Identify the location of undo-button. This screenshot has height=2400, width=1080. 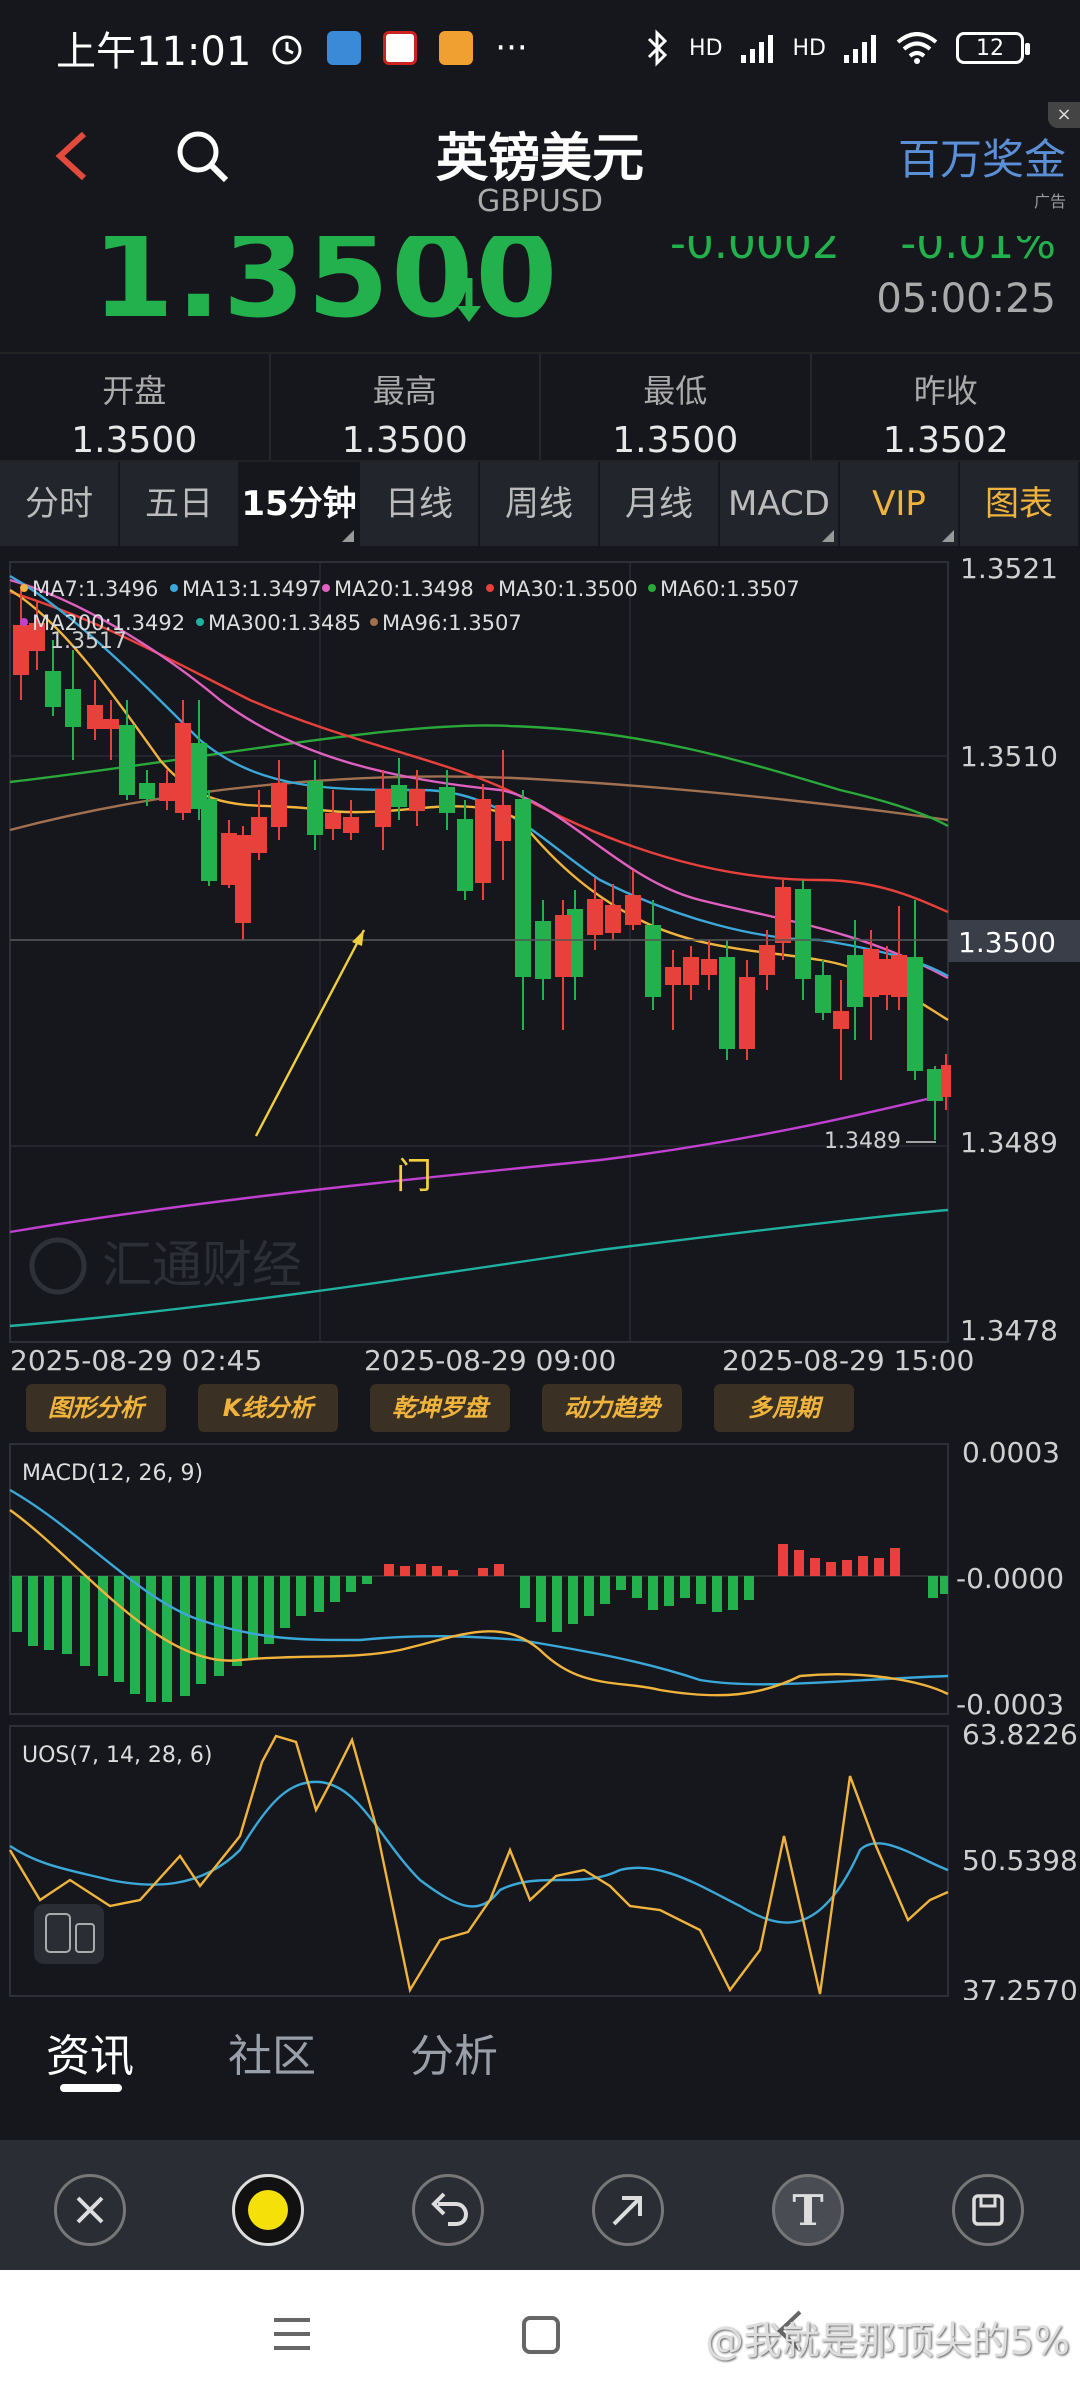
(448, 2210).